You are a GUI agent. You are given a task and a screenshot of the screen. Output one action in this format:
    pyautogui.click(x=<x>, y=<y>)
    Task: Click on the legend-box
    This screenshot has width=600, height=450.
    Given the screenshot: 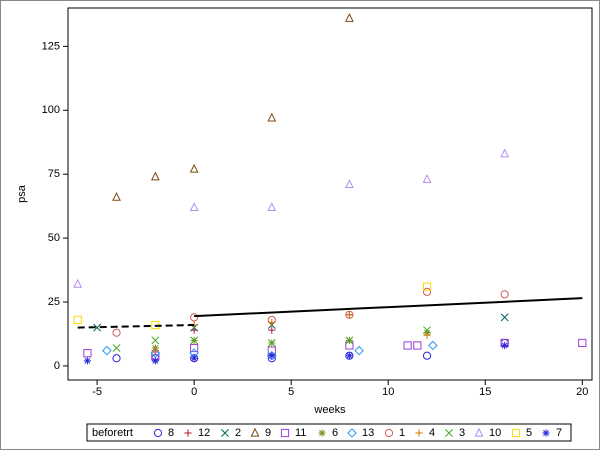 What is the action you would take?
    pyautogui.click(x=329, y=432)
    